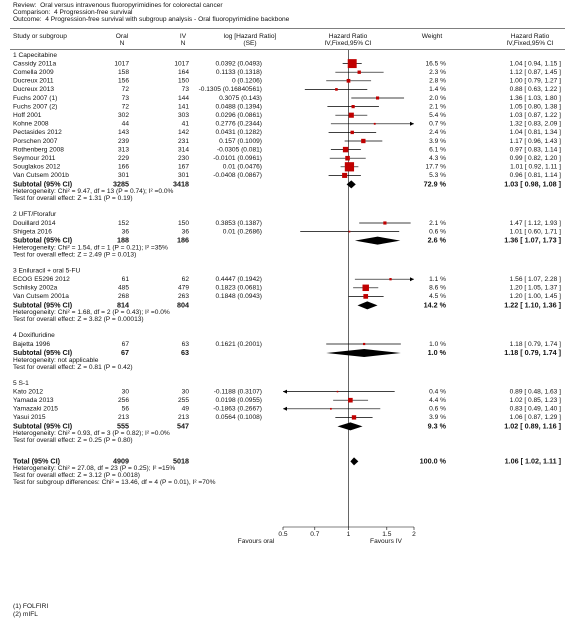  I want to click on oral-n: 67, so click(126, 344).